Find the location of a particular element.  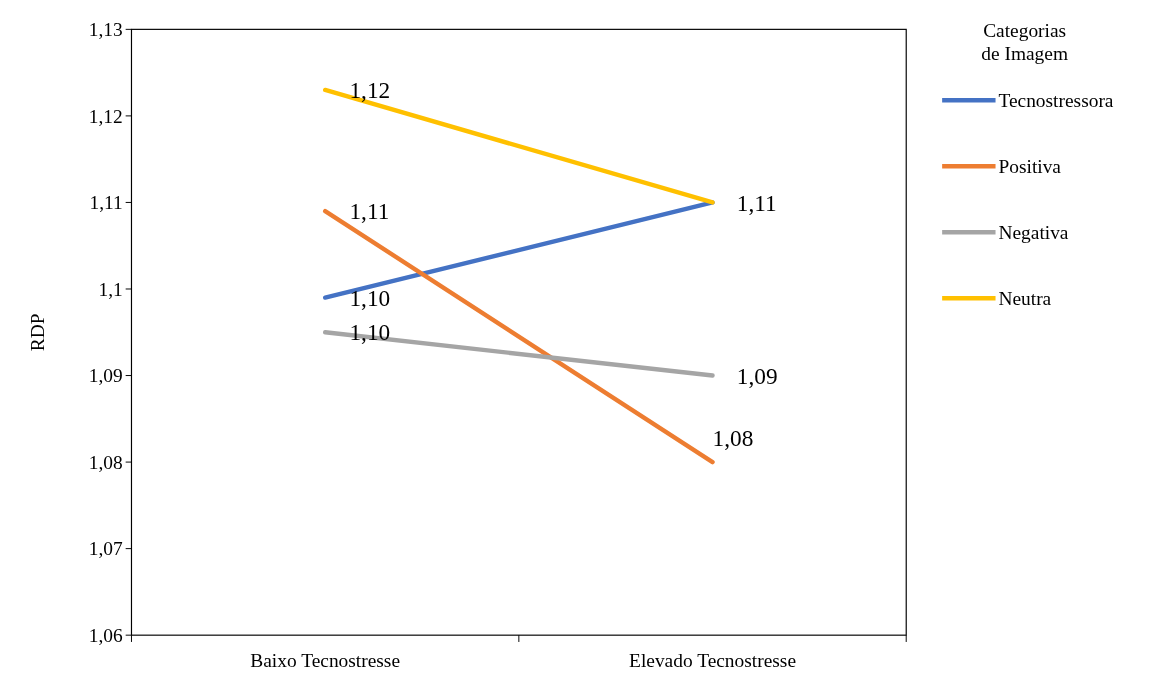

y-tick-label: 1,07 is located at coordinates (106, 549).